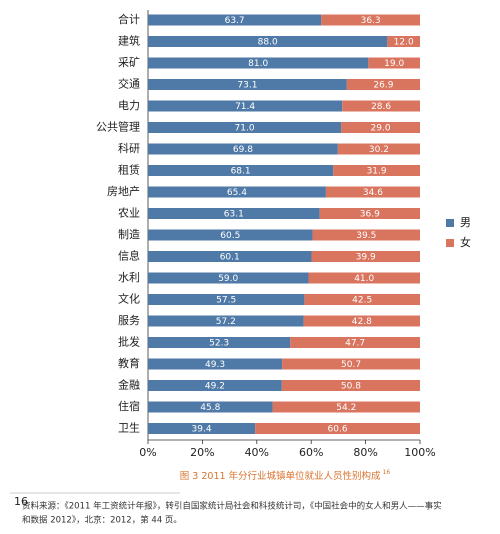 The width and height of the screenshot is (500, 534). What do you see at coordinates (129, 256) in the screenshot?
I see `y-tick-label: 信息` at bounding box center [129, 256].